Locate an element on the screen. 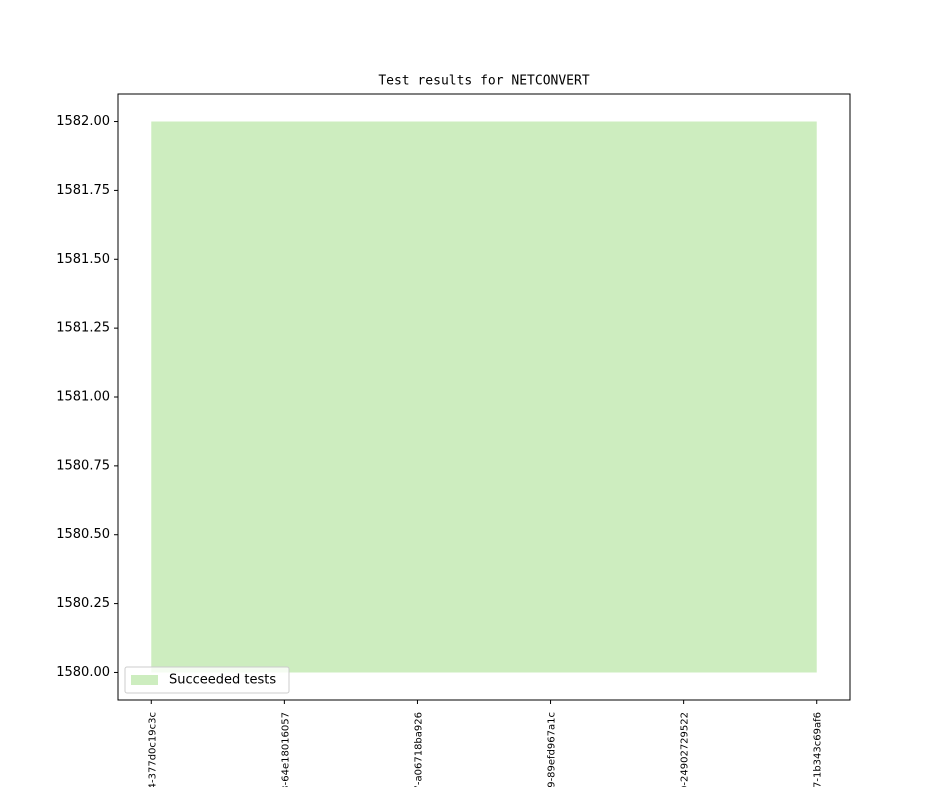 Image resolution: width=944 pixels, height=787 pixels. y-tick-label: 1580.75 is located at coordinates (83, 465).